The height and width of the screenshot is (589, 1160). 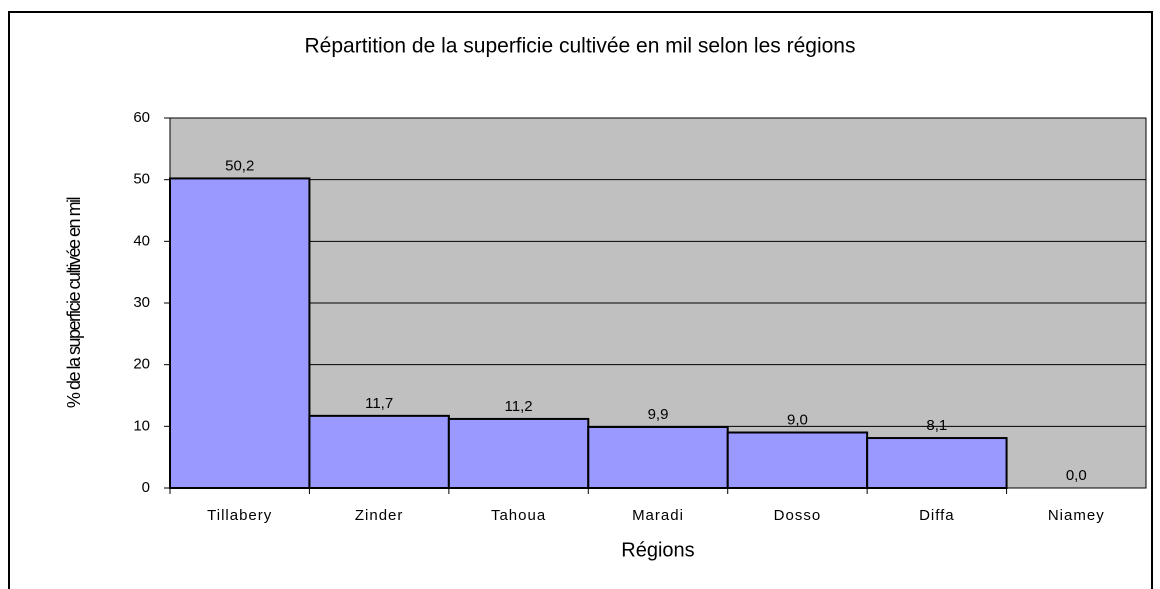 I want to click on value-label: 11,2, so click(x=519, y=406).